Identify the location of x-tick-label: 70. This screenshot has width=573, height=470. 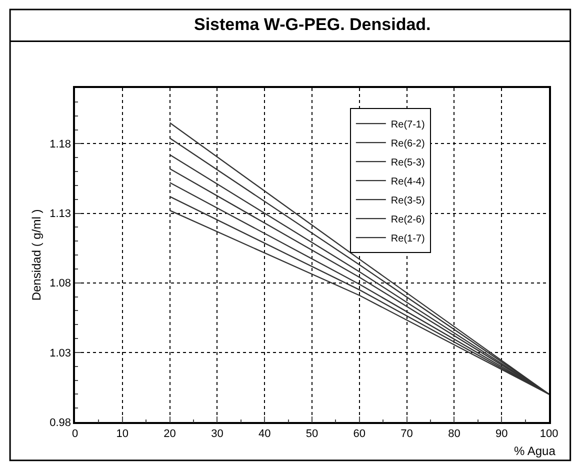
(406, 434).